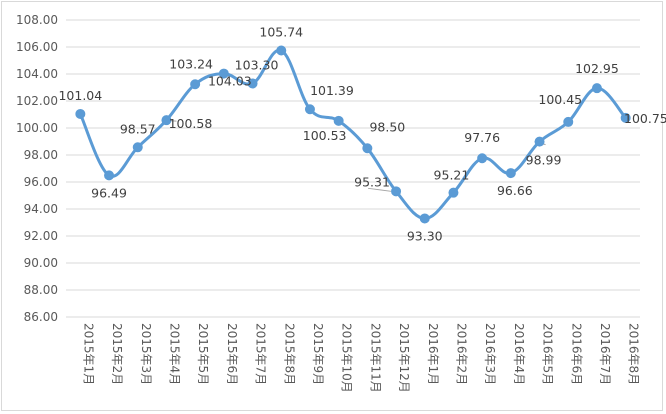 This screenshot has height=414, width=666. What do you see at coordinates (519, 354) in the screenshot?
I see `x-tick-label: 2016年4月` at bounding box center [519, 354].